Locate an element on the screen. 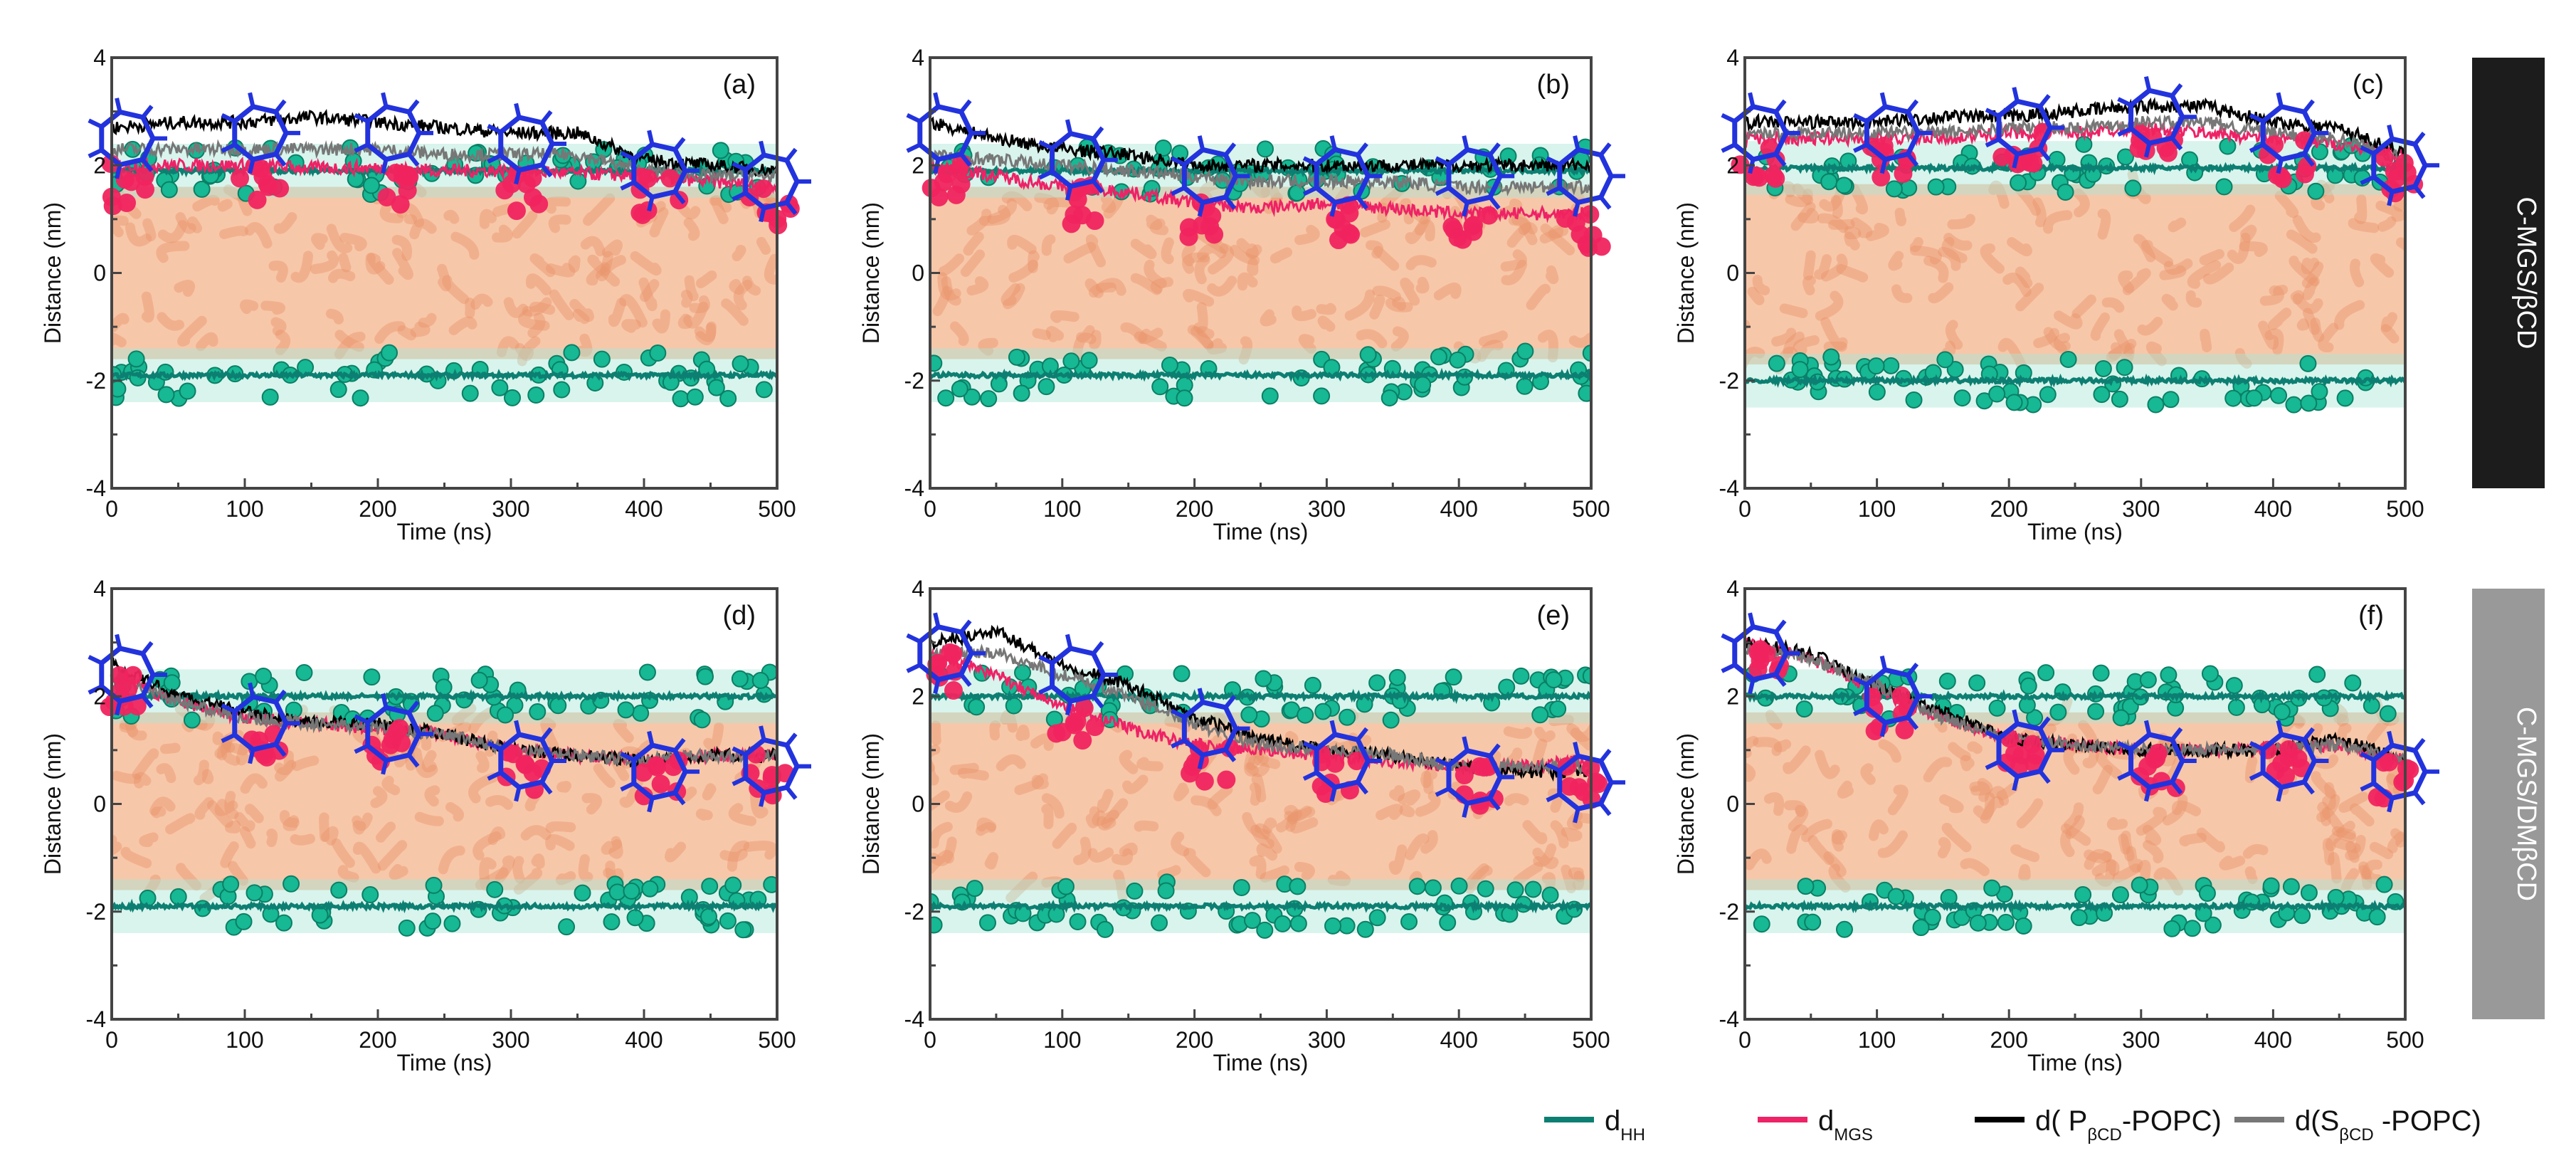 The image size is (2576, 1173). y-tick-label: 4 is located at coordinates (99, 588).